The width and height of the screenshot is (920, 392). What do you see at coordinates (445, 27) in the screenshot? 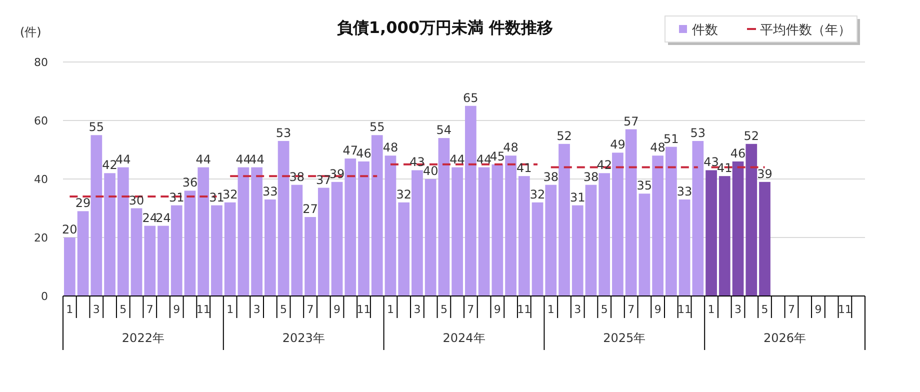
I see `chart-title: 負債1,000万円未満 件数推移` at bounding box center [445, 27].